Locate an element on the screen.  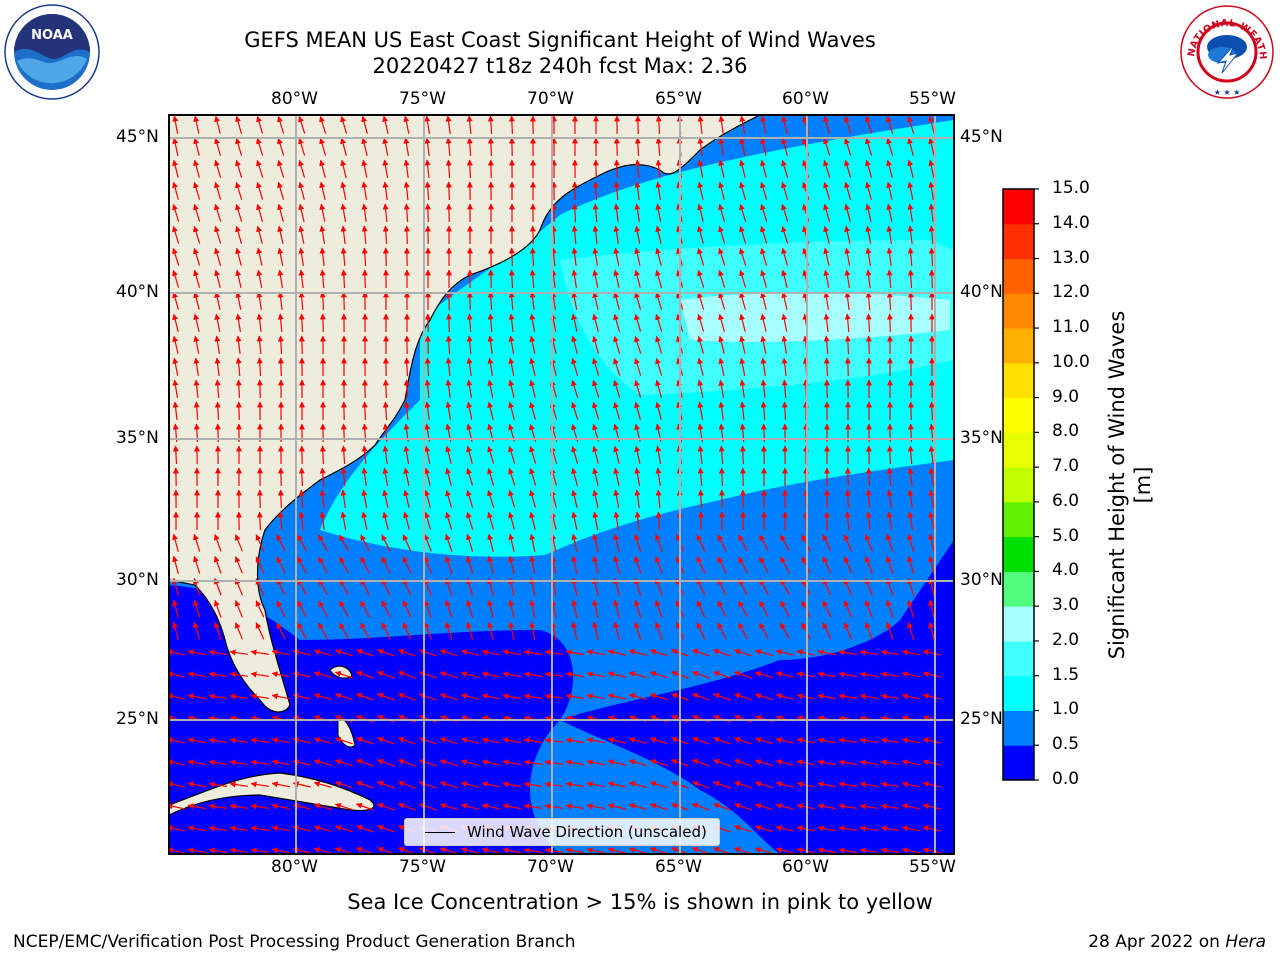
lat-label-right-30n: 30°N is located at coordinates (981, 580).